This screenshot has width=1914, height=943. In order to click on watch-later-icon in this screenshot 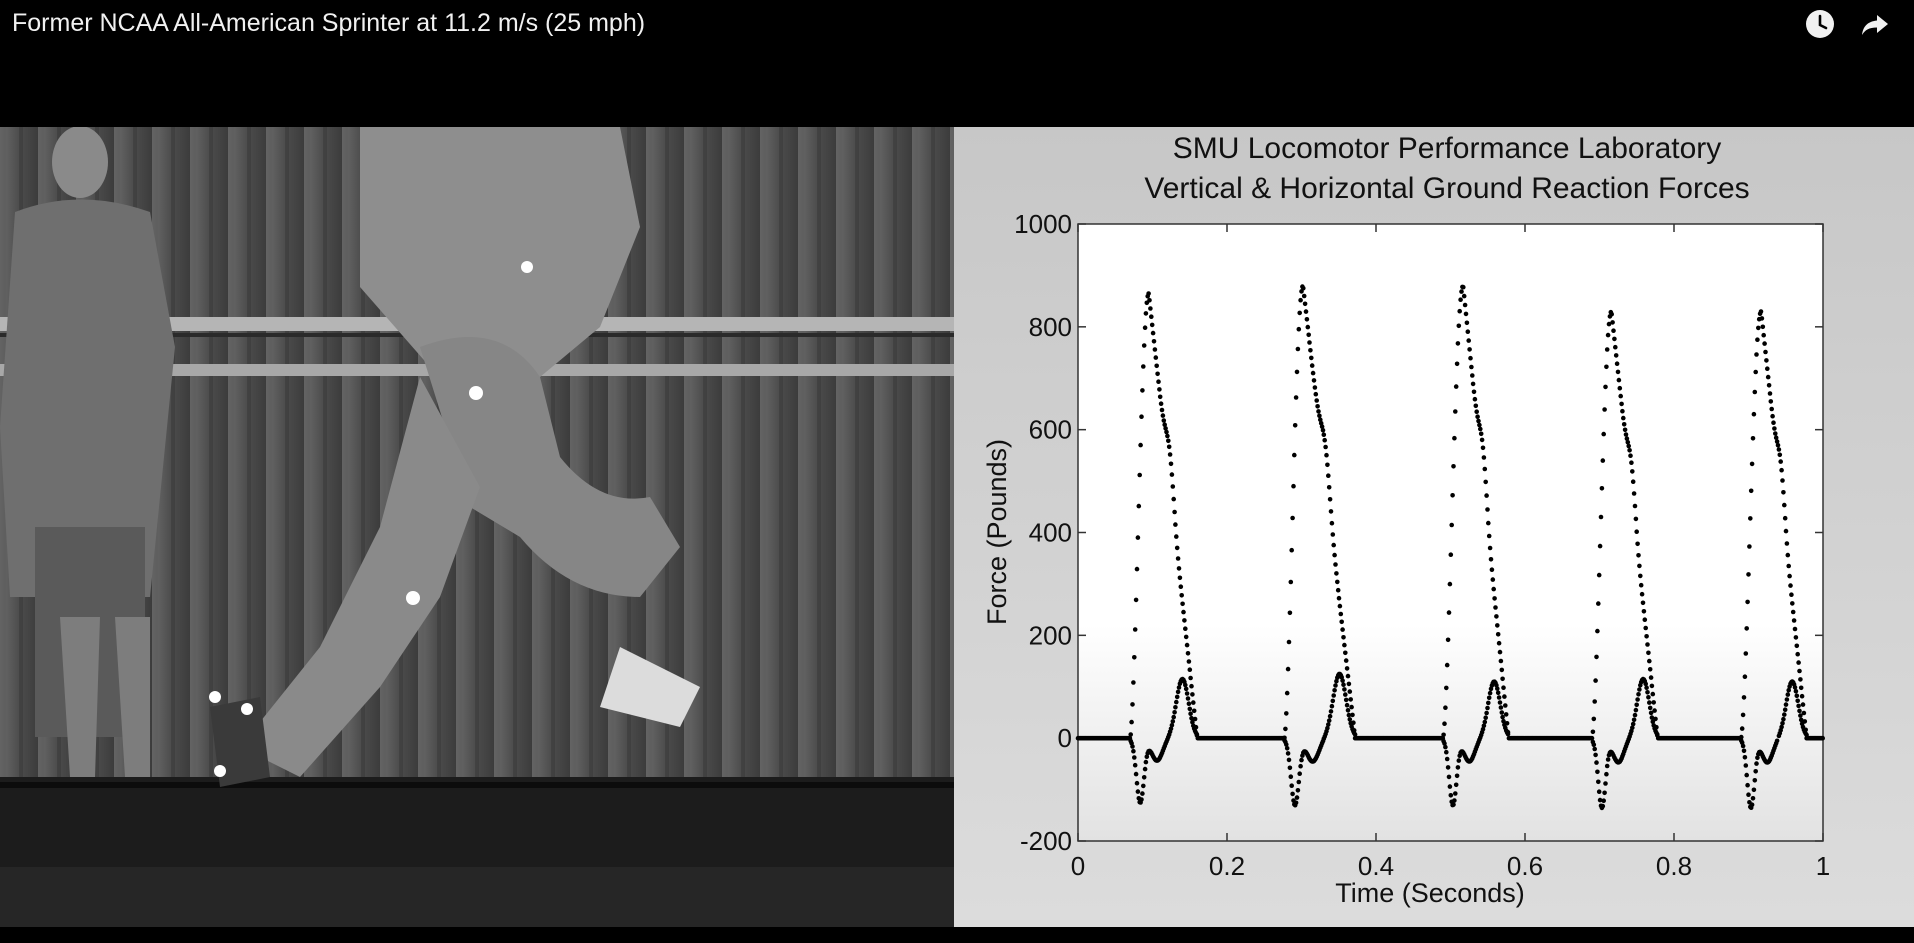, I will do `click(1820, 24)`.